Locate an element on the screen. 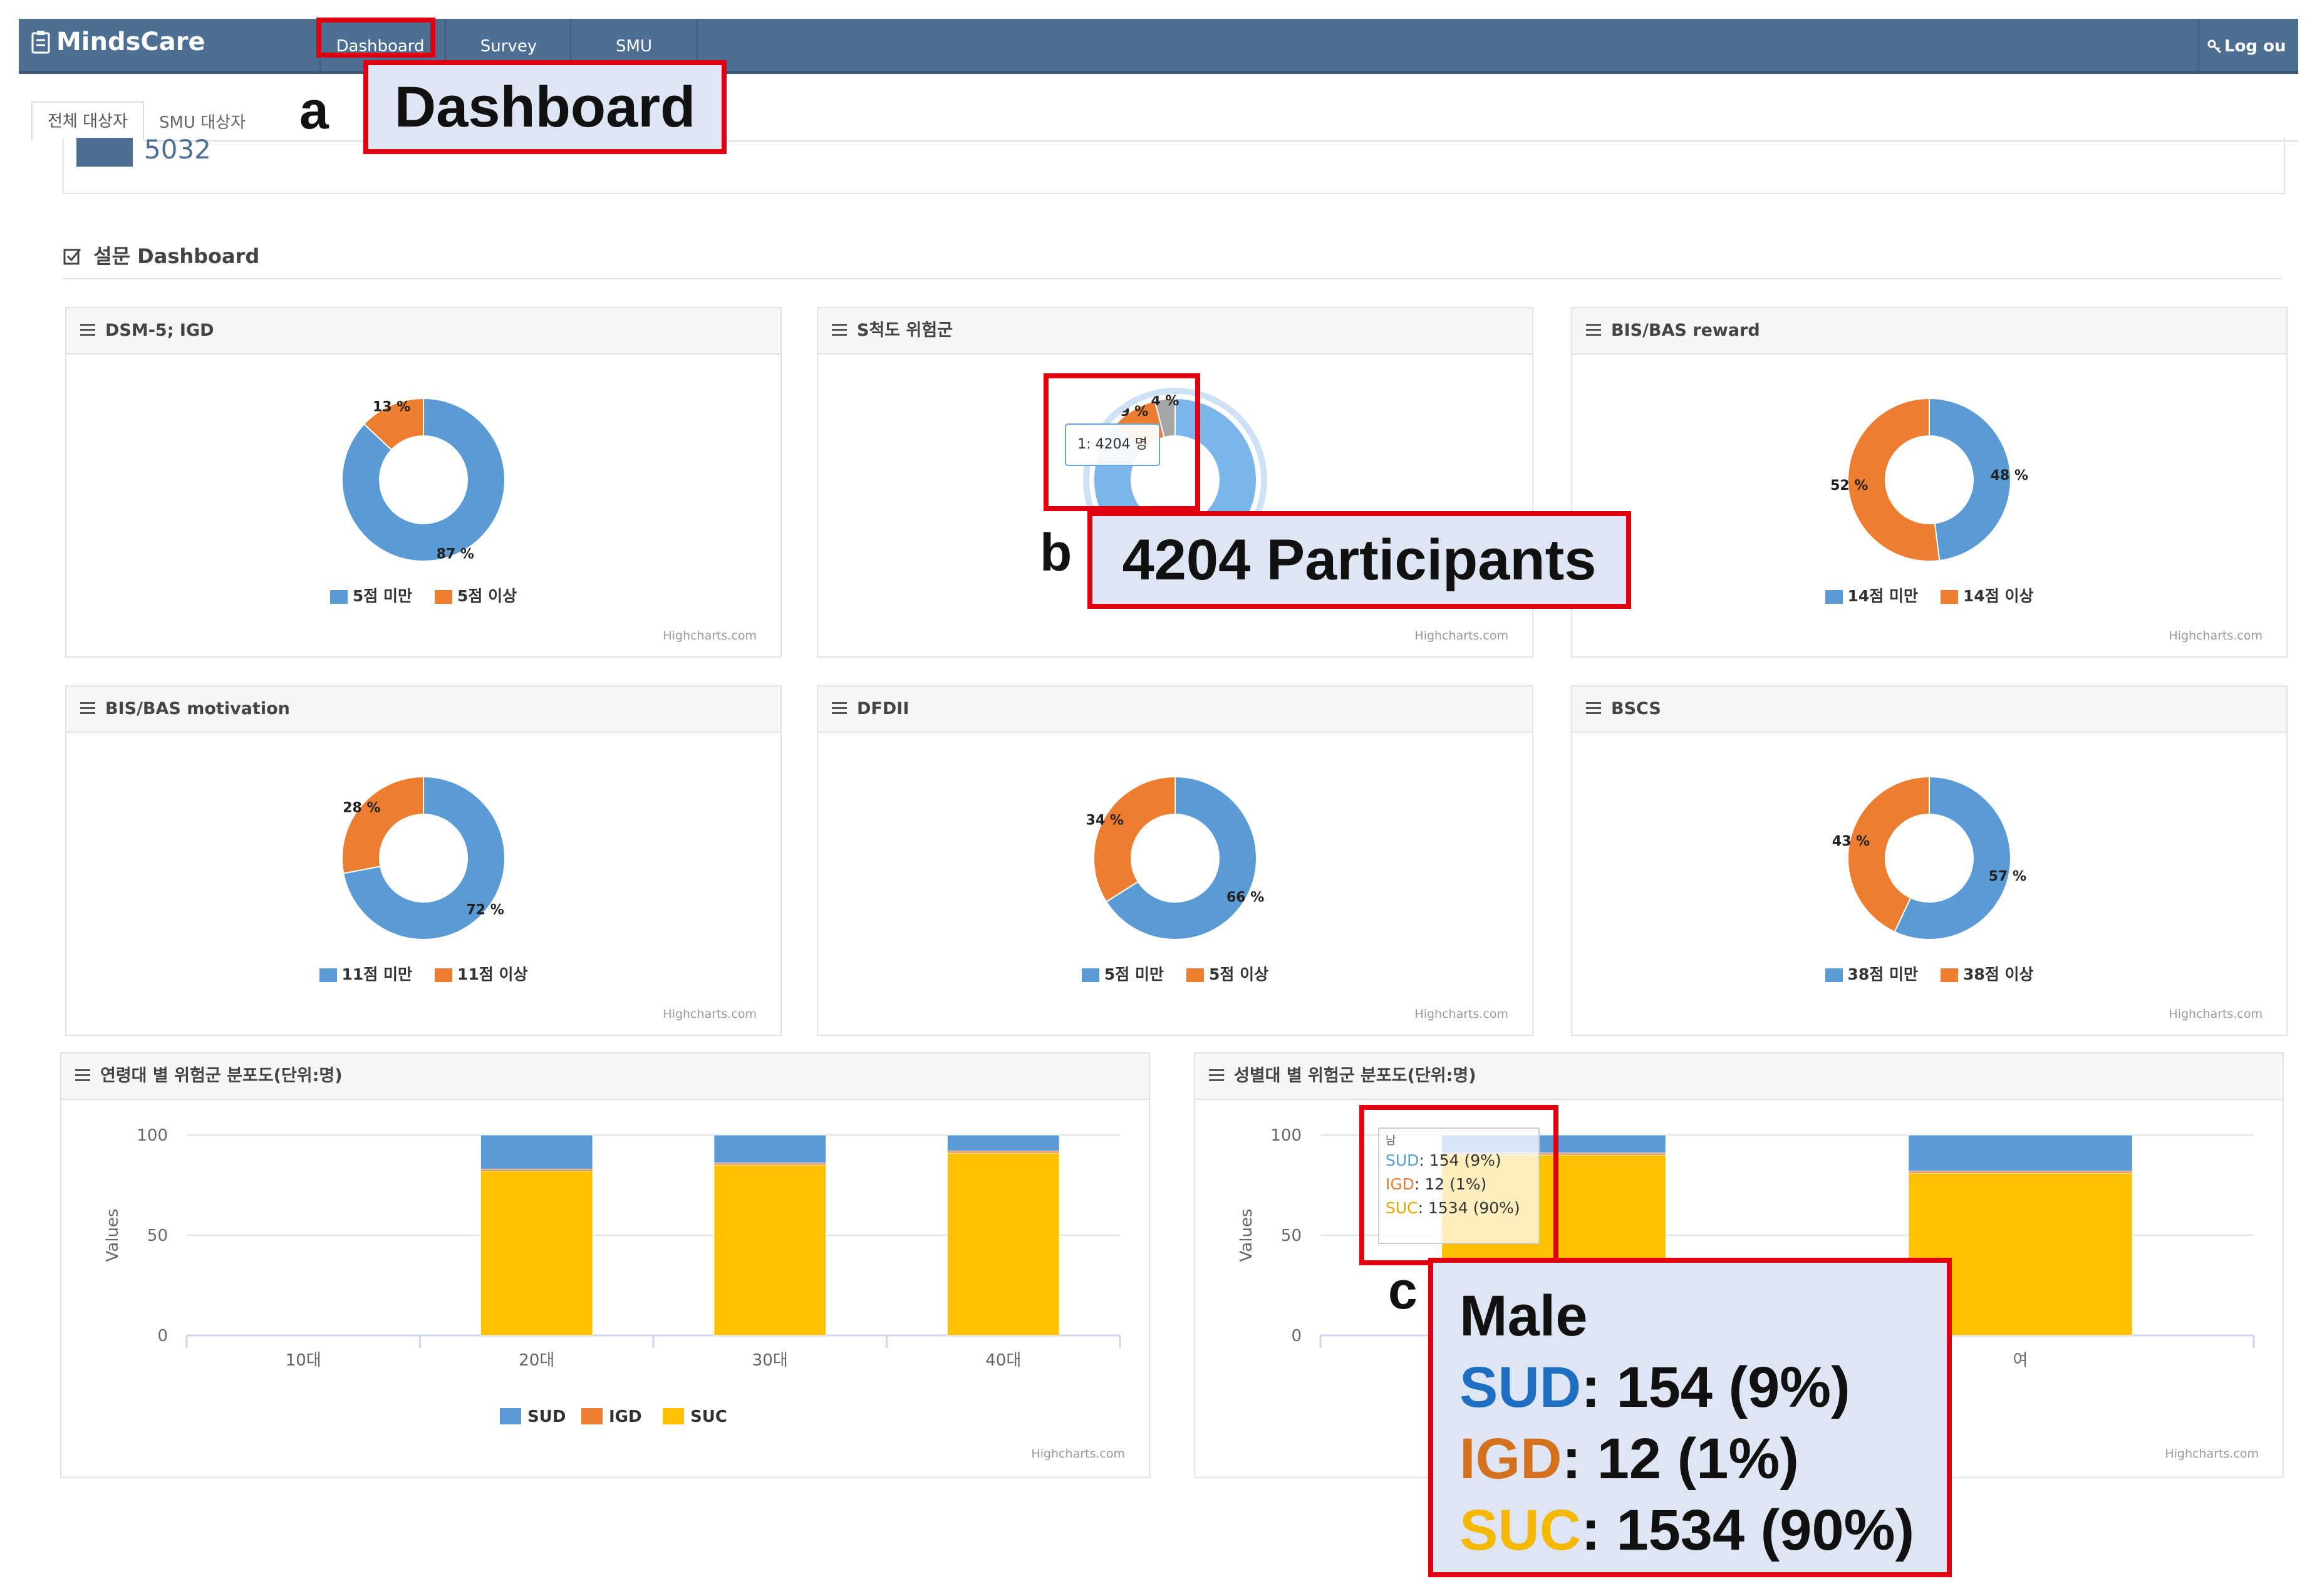  annotation-c-igd-name: IGD is located at coordinates (1511, 1459).